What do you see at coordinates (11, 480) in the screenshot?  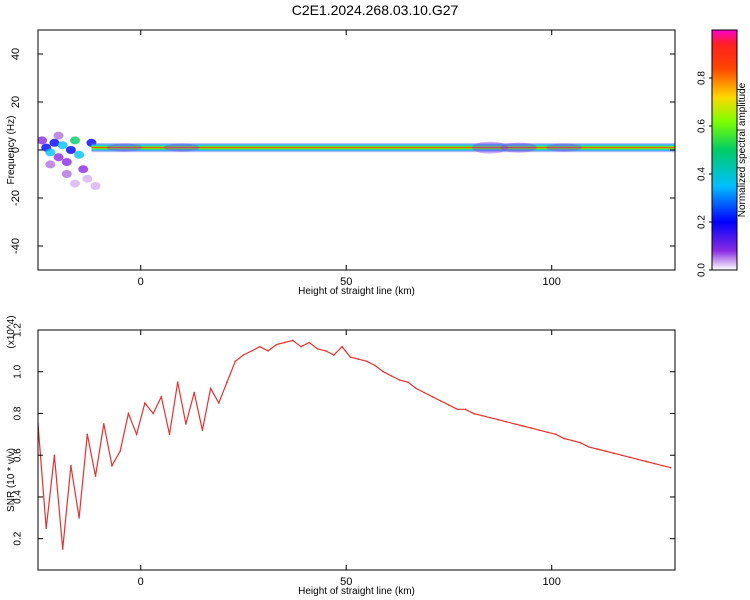 I see `snr-y-axis-label: SNR (10 * v/v)` at bounding box center [11, 480].